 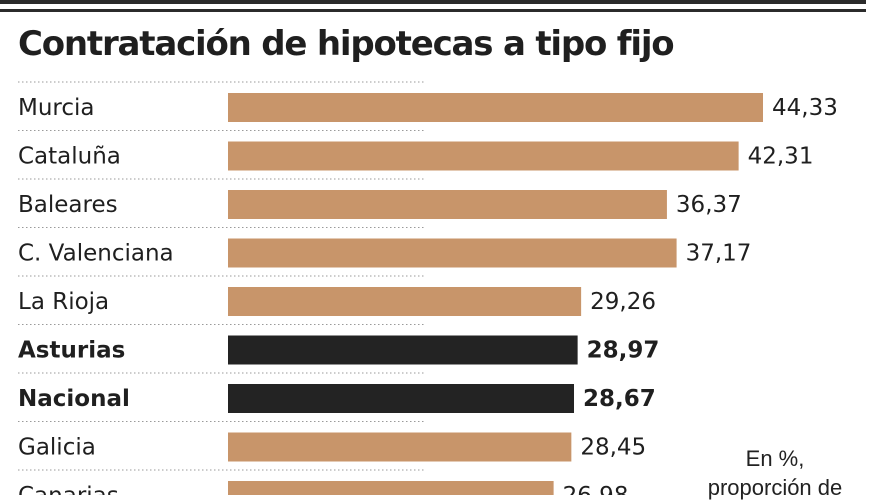 What do you see at coordinates (401, 398) in the screenshot?
I see `bar-nacional` at bounding box center [401, 398].